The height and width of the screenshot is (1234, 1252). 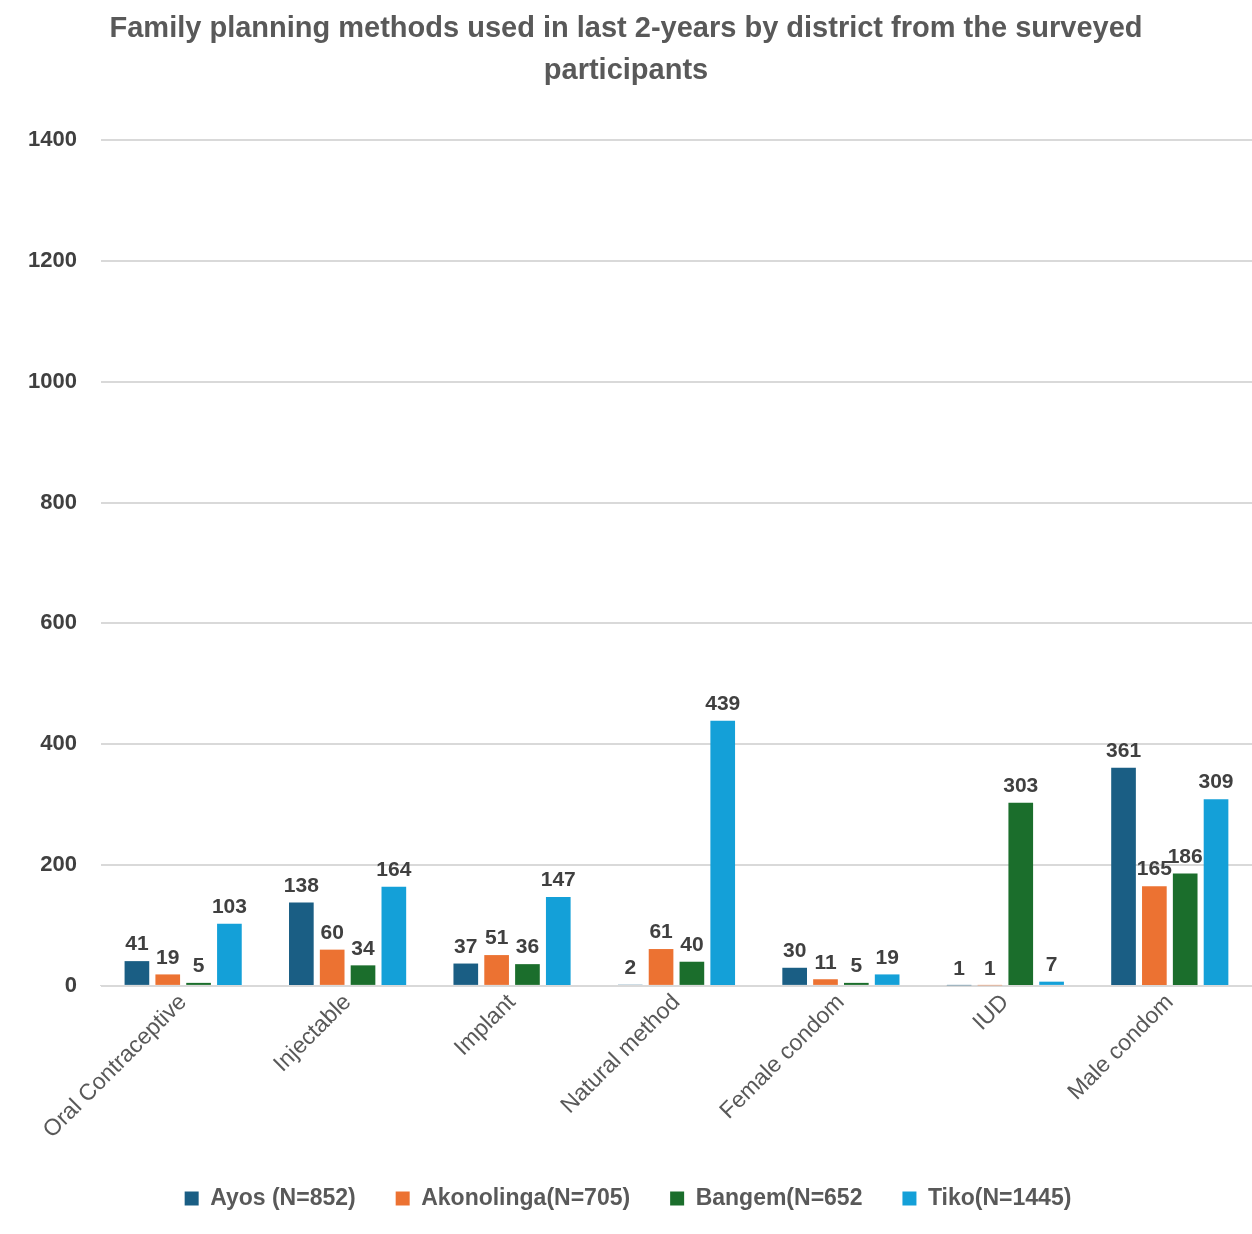 I want to click on y-tick-label: 1000, so click(x=52, y=380).